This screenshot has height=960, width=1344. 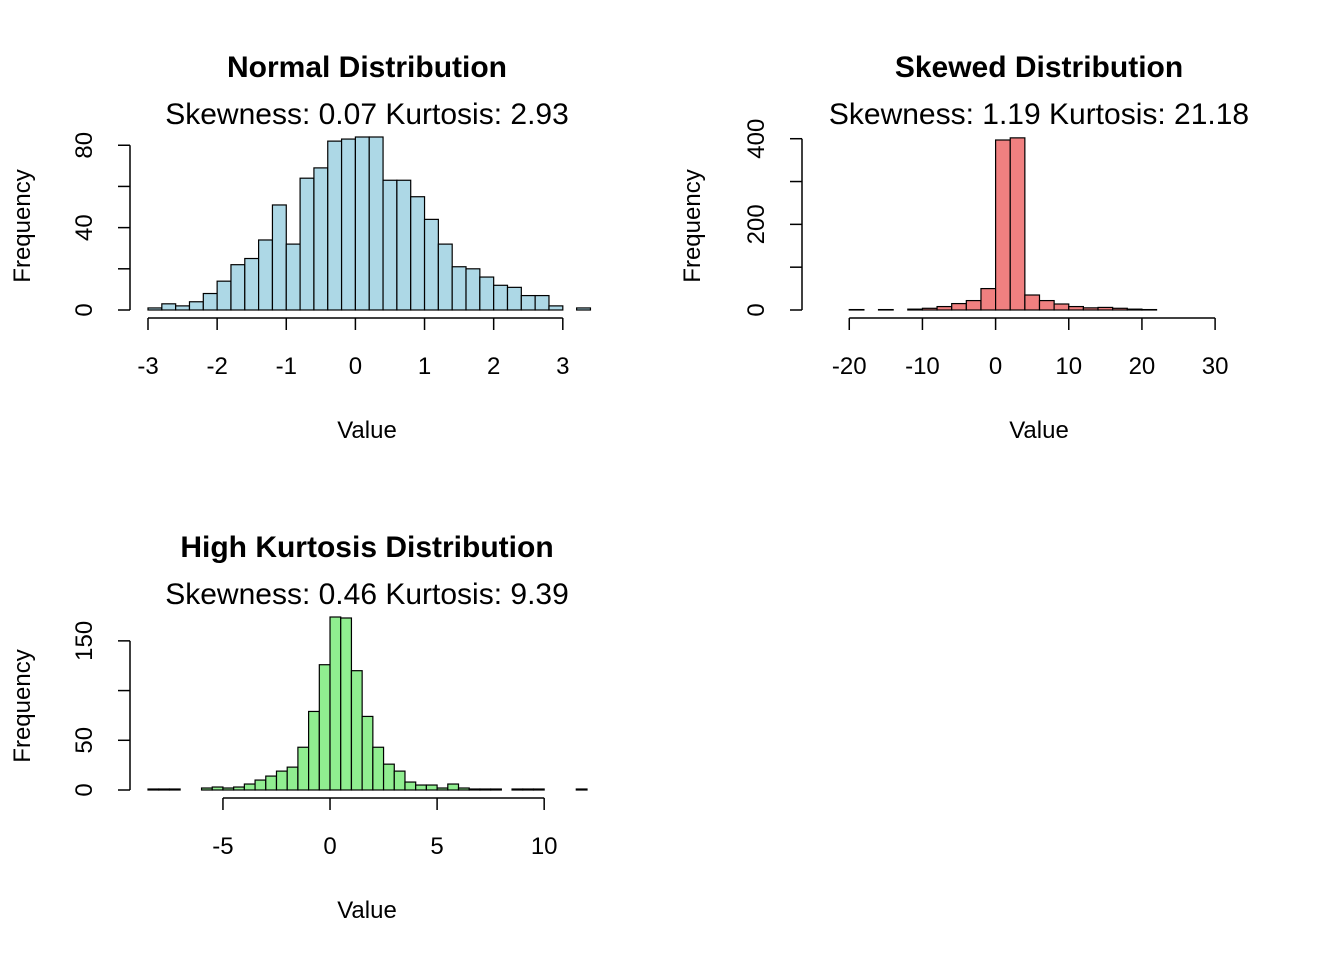 I want to click on x-tick-label: 10, so click(x=544, y=846).